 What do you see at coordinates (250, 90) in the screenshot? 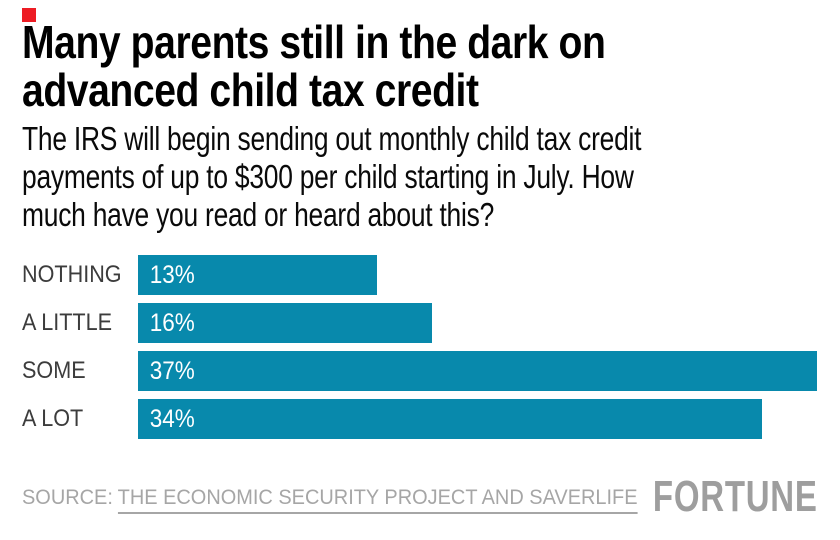
I see `chart-title-line-2: advanced child tax credit` at bounding box center [250, 90].